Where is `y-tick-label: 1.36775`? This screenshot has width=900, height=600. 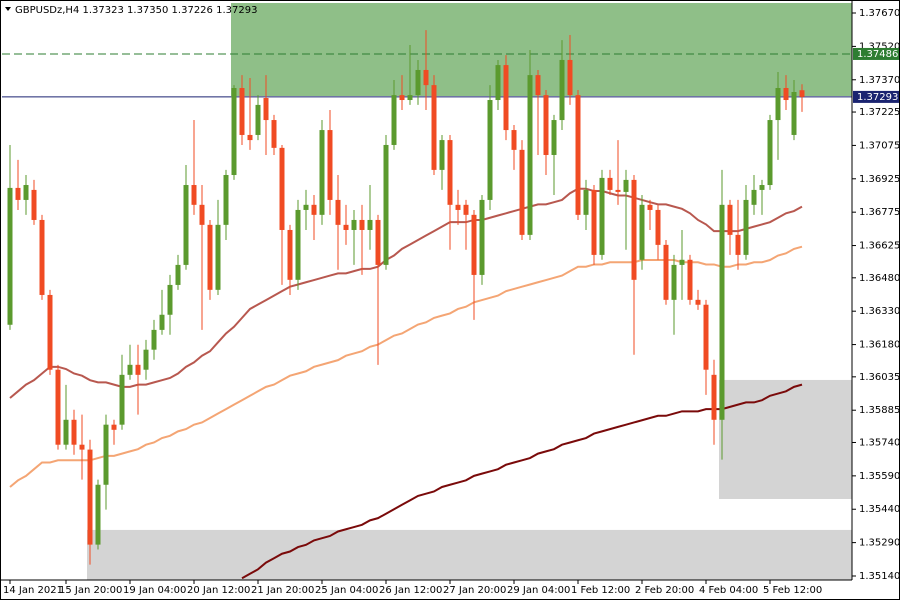 y-tick-label: 1.36775 is located at coordinates (879, 212).